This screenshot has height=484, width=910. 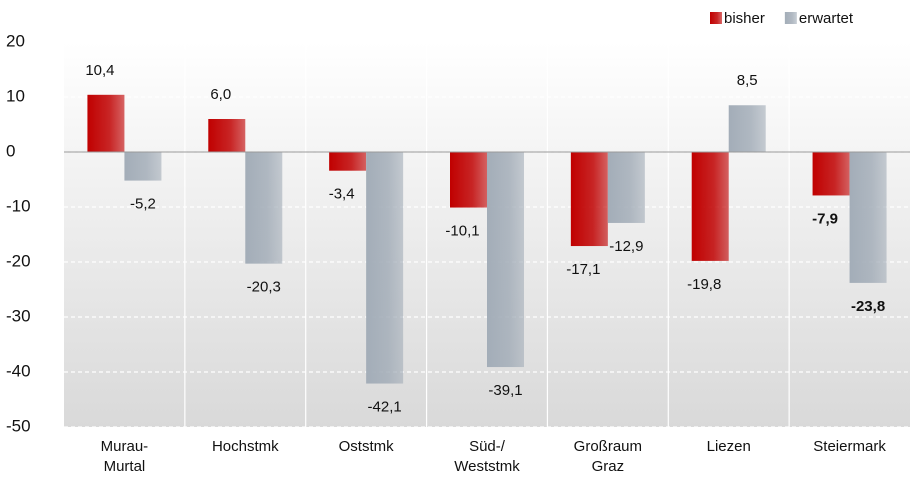 I want to click on value-label: -10,1, so click(x=462, y=231).